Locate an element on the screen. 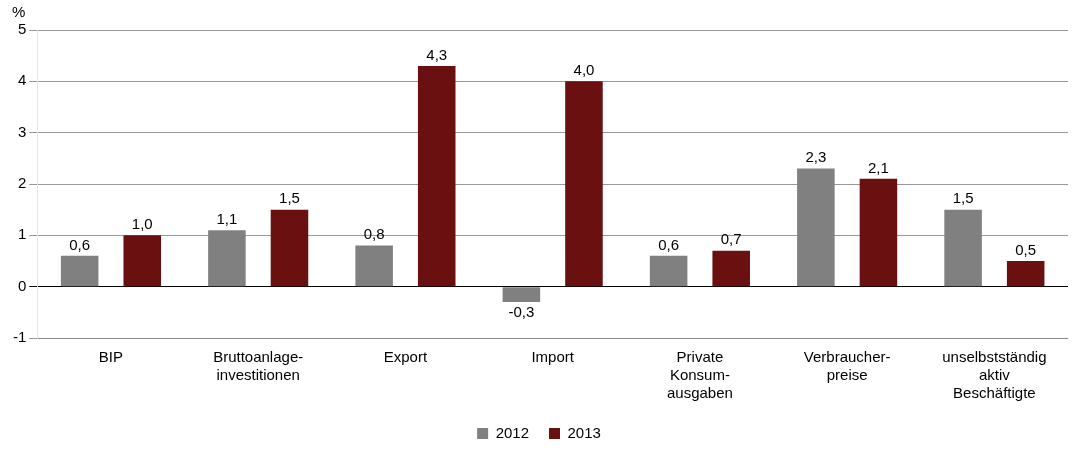 The height and width of the screenshot is (461, 1088). data-label: 1,0 is located at coordinates (142, 223).